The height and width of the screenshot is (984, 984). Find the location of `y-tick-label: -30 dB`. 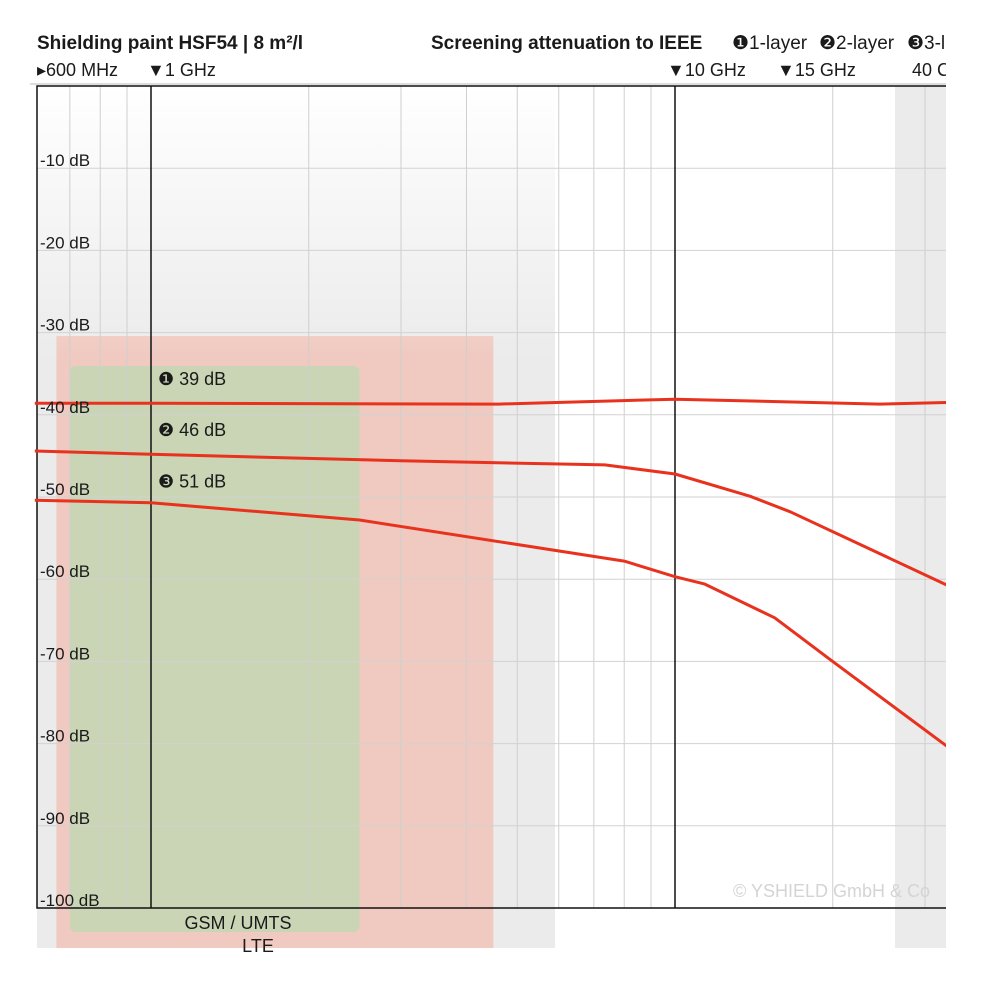

y-tick-label: -30 dB is located at coordinates (65, 325).